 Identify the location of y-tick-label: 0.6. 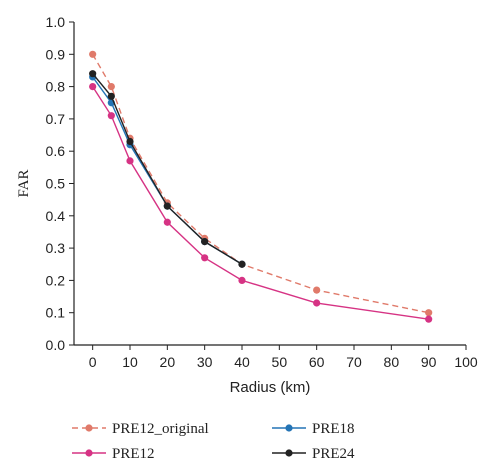
(56, 151).